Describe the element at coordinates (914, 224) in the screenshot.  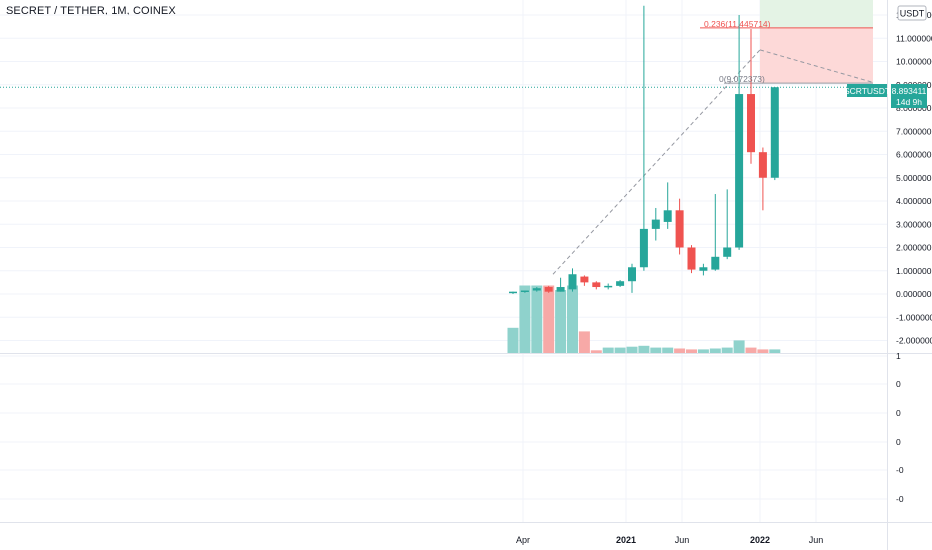
I see `price-tick-label: 3.000000` at that location.